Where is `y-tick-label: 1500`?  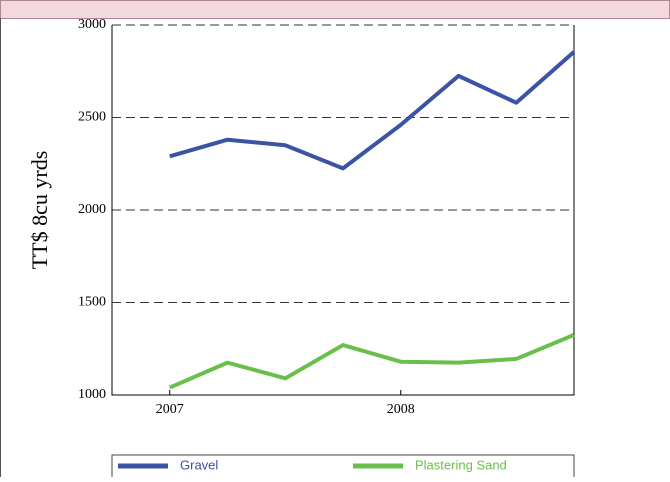 y-tick-label: 1500 is located at coordinates (92, 302).